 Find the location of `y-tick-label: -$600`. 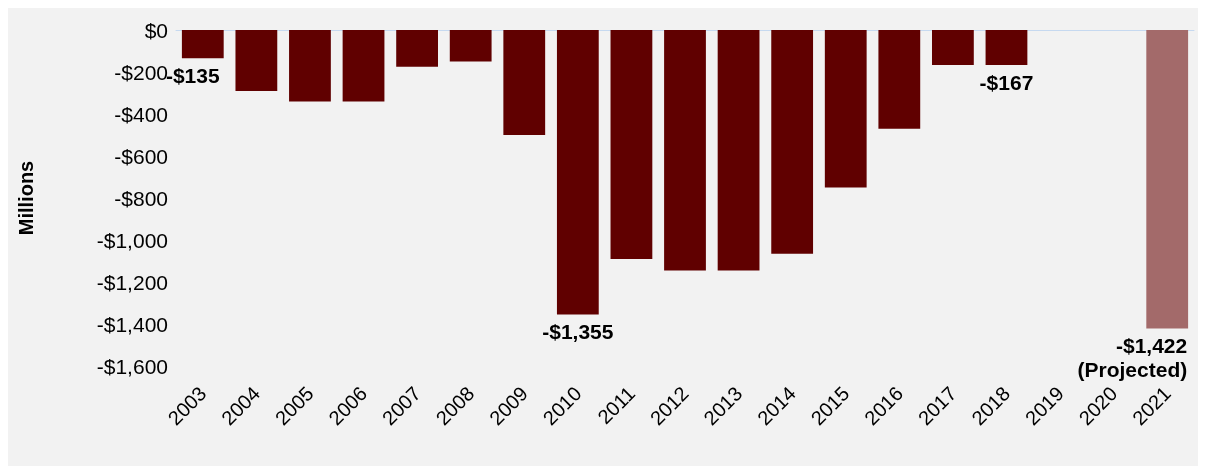

y-tick-label: -$600 is located at coordinates (141, 156).